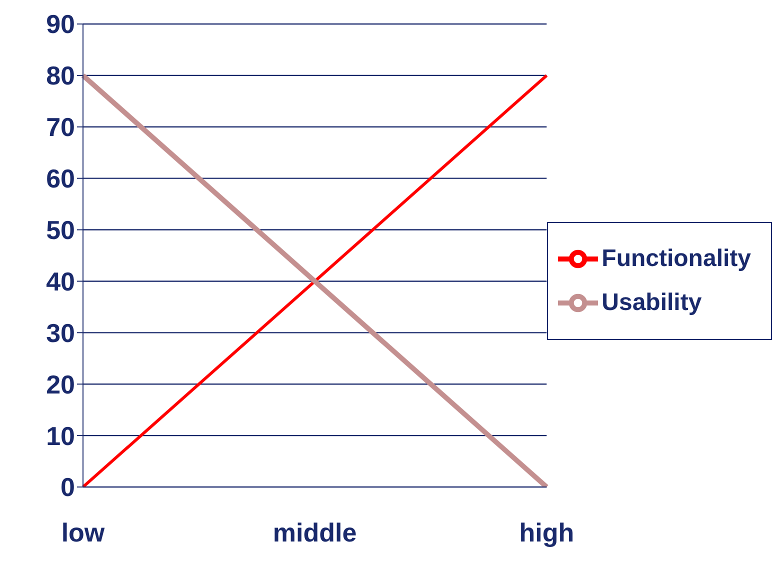 This screenshot has height=561, width=782. What do you see at coordinates (60, 384) in the screenshot?
I see `y-tick-label: 20` at bounding box center [60, 384].